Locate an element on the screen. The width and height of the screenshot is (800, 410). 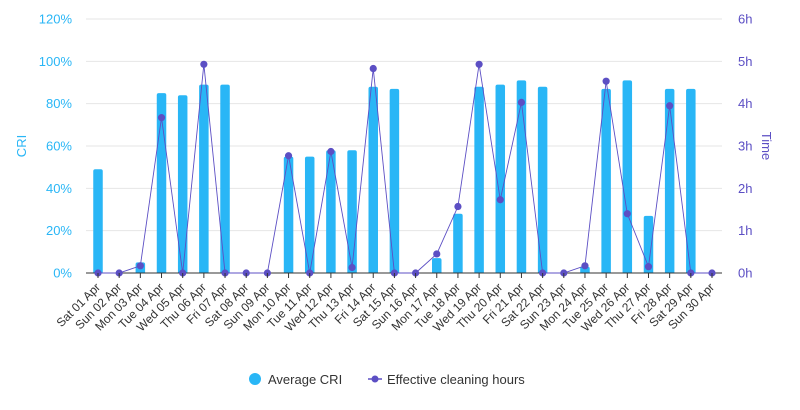
legend-marker-average-cri is located at coordinates (255, 379).